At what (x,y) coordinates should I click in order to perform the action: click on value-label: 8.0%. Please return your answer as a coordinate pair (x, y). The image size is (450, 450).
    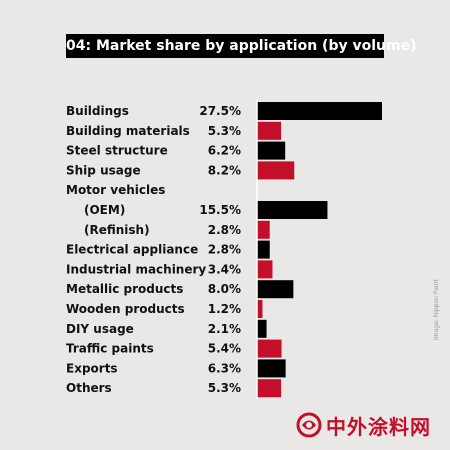
    Looking at the image, I should click on (224, 289).